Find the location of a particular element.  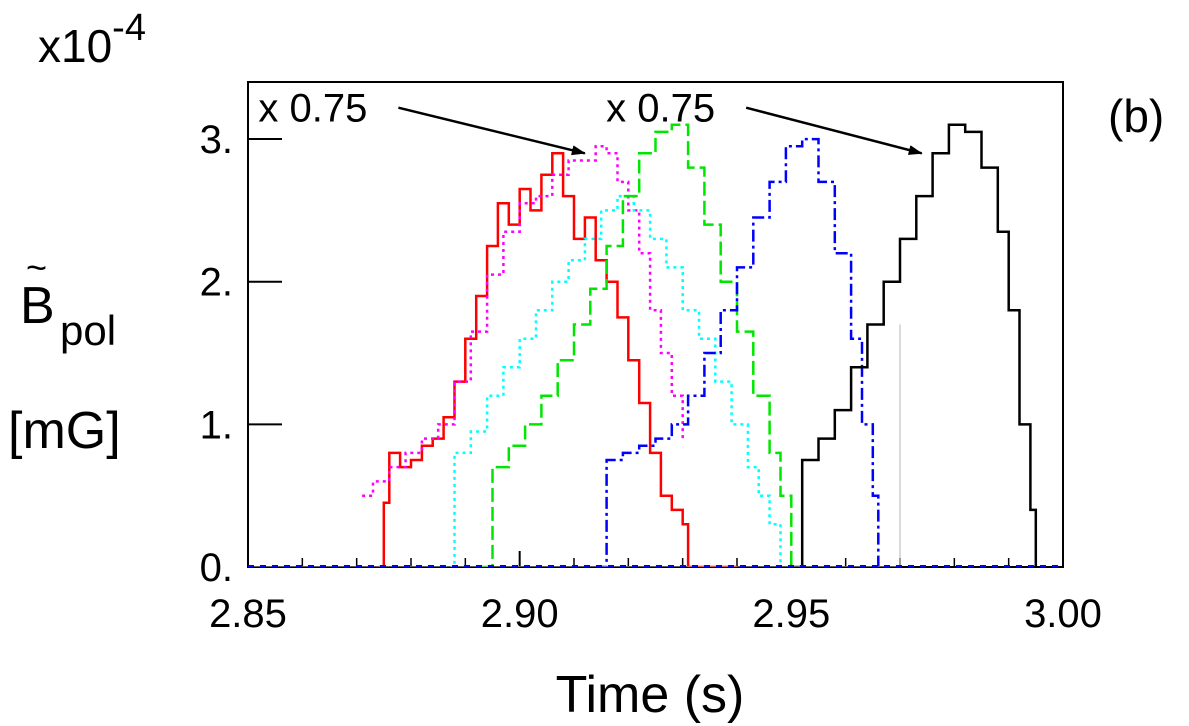

y-axis-unit: [mG] is located at coordinates (64, 431).